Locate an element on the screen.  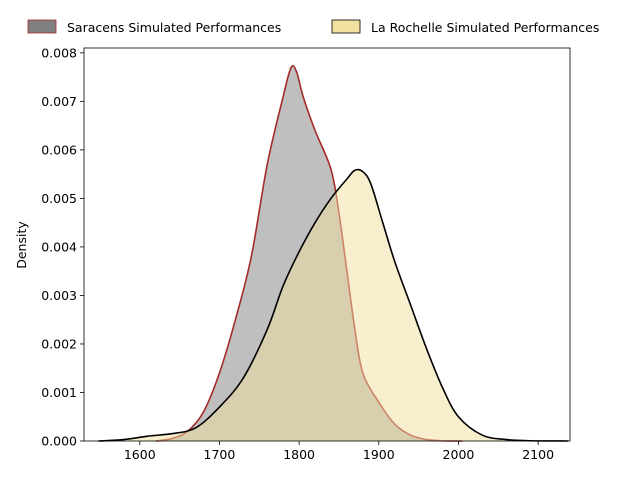
y-tick-label: 0.003 is located at coordinates (59, 295).